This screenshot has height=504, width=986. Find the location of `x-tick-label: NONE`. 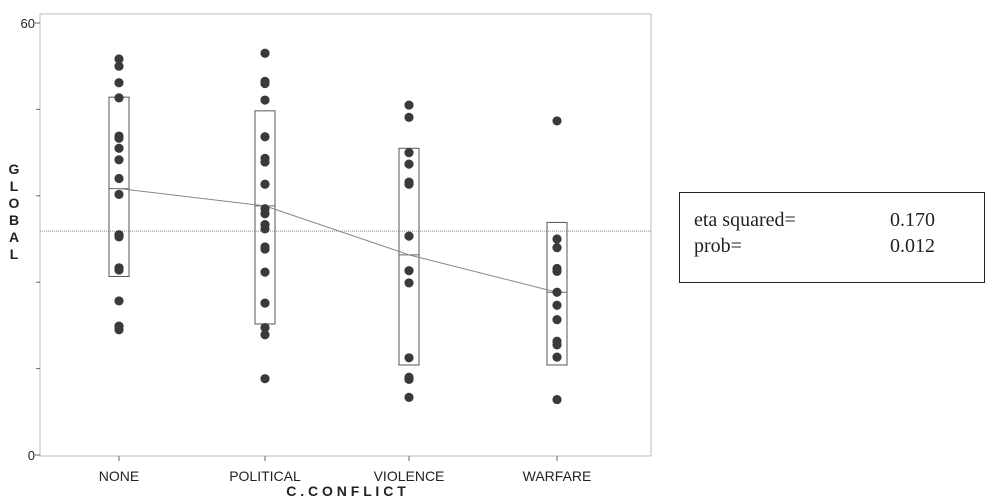

x-tick-label: NONE is located at coordinates (119, 476).